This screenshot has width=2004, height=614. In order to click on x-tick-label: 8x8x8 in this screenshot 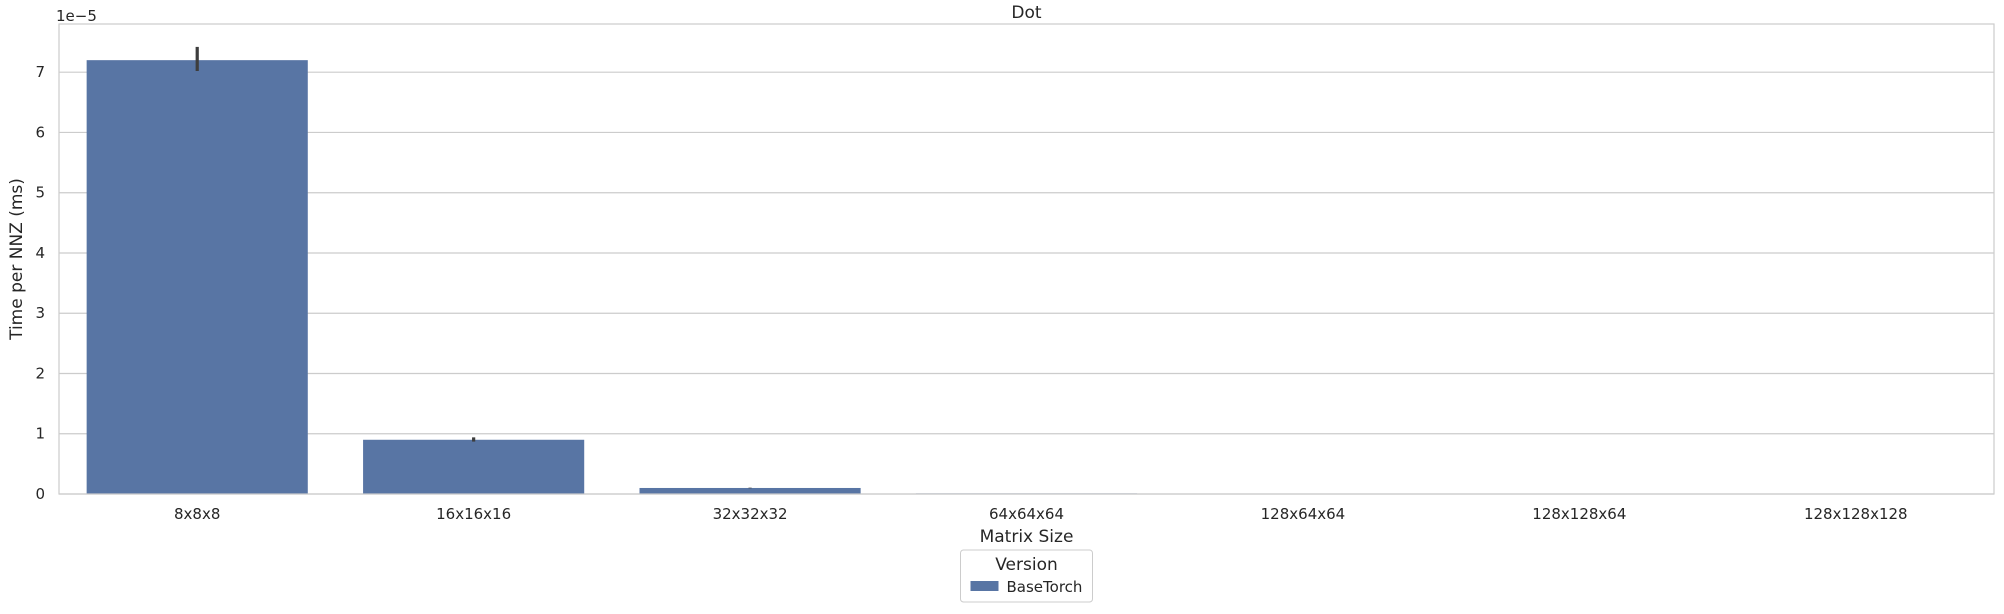, I will do `click(197, 514)`.